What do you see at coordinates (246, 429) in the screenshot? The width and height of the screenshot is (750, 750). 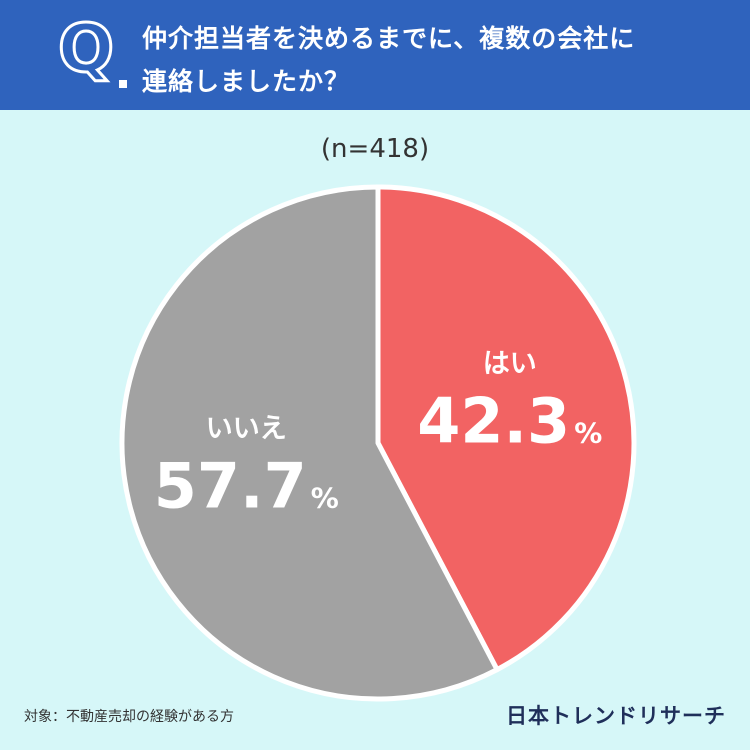 I see `pie-slice-label-1: いいえ` at bounding box center [246, 429].